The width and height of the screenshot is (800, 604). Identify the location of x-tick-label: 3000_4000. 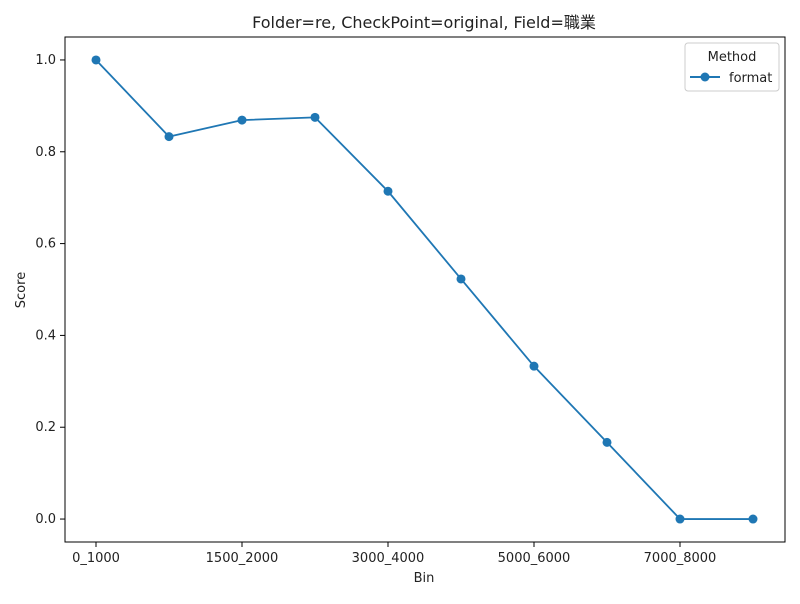
(388, 558).